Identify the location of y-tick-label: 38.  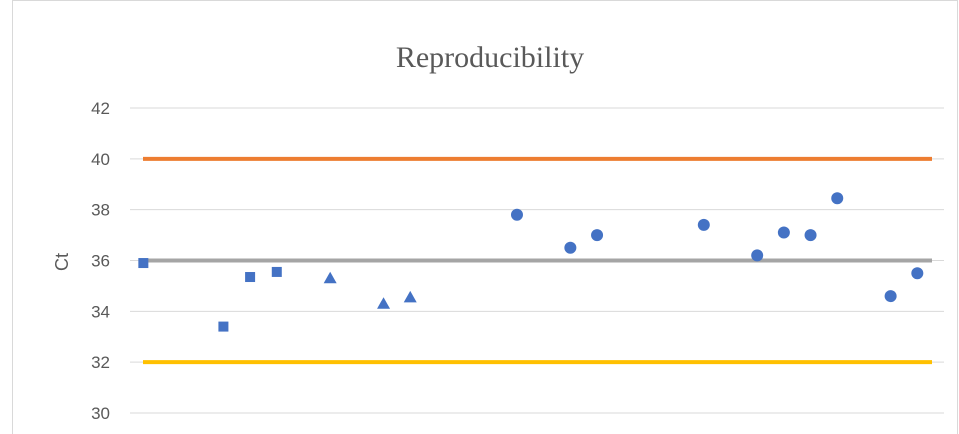
(100, 210).